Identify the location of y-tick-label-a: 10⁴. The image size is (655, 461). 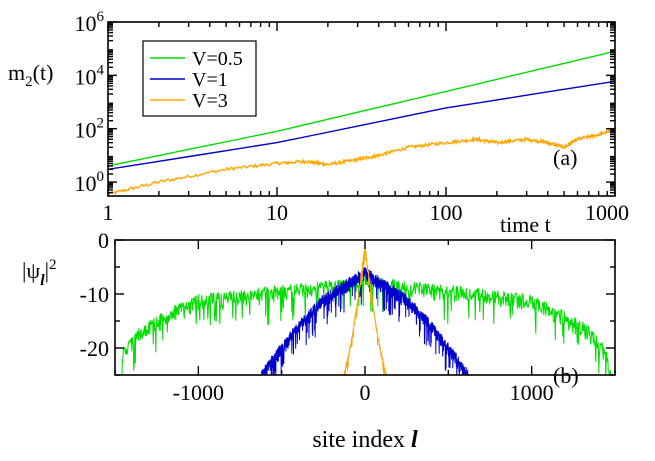
(90, 75).